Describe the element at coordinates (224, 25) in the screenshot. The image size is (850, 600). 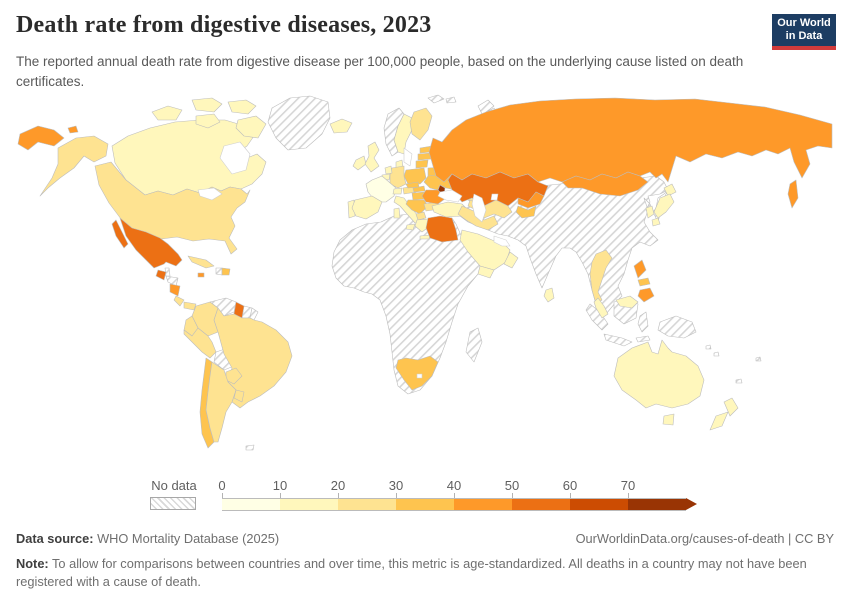
I see `page-title: Death rate from digestive diseases, 2023` at that location.